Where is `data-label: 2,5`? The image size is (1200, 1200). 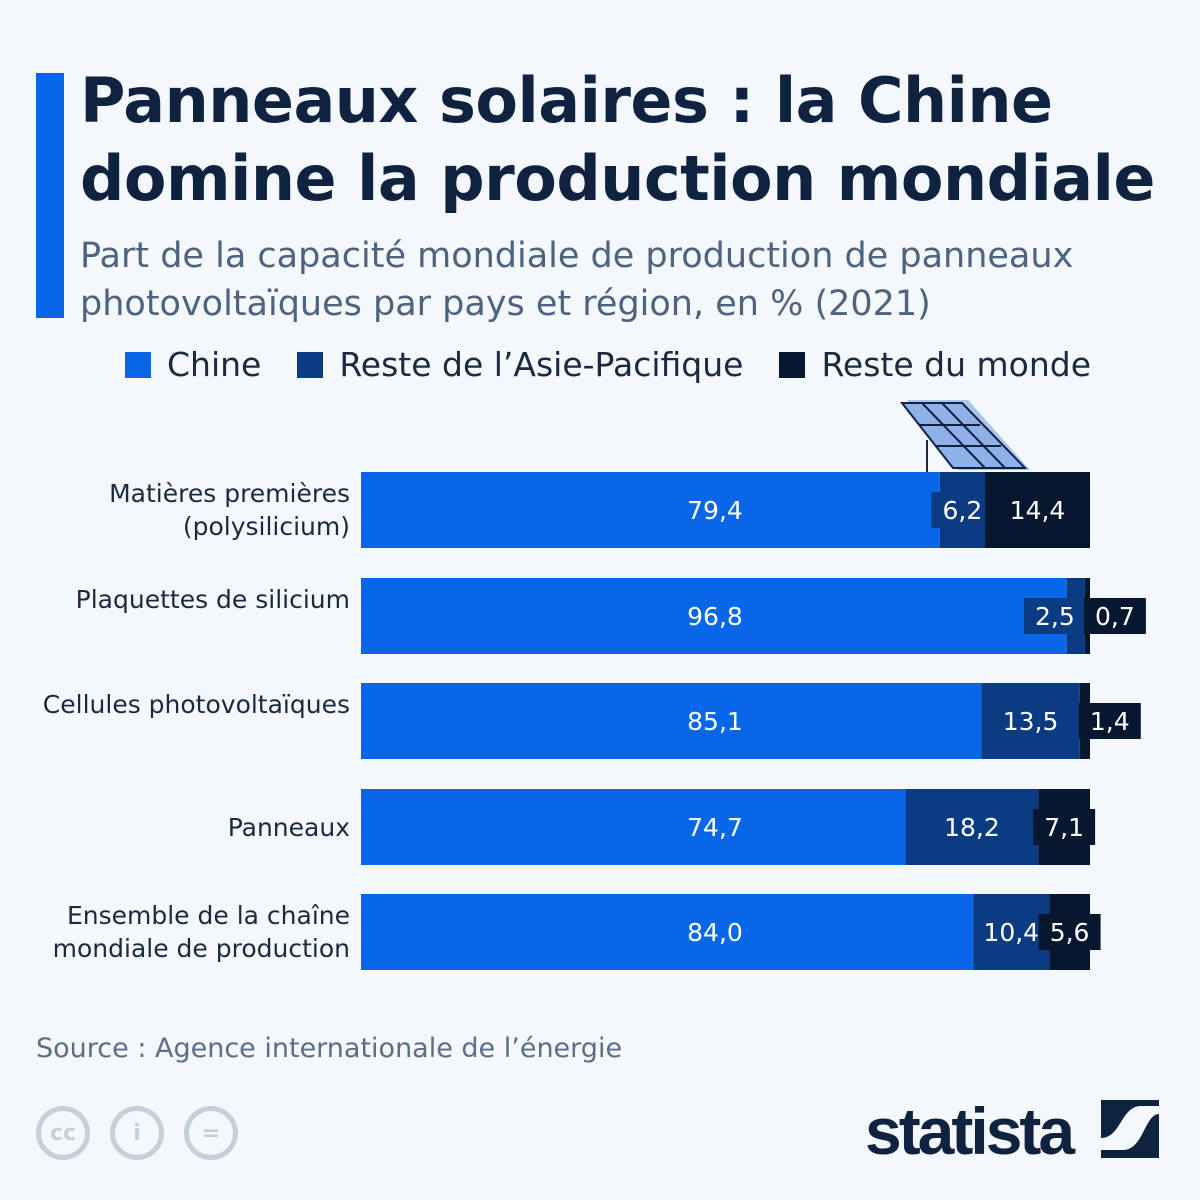
data-label: 2,5 is located at coordinates (1055, 616).